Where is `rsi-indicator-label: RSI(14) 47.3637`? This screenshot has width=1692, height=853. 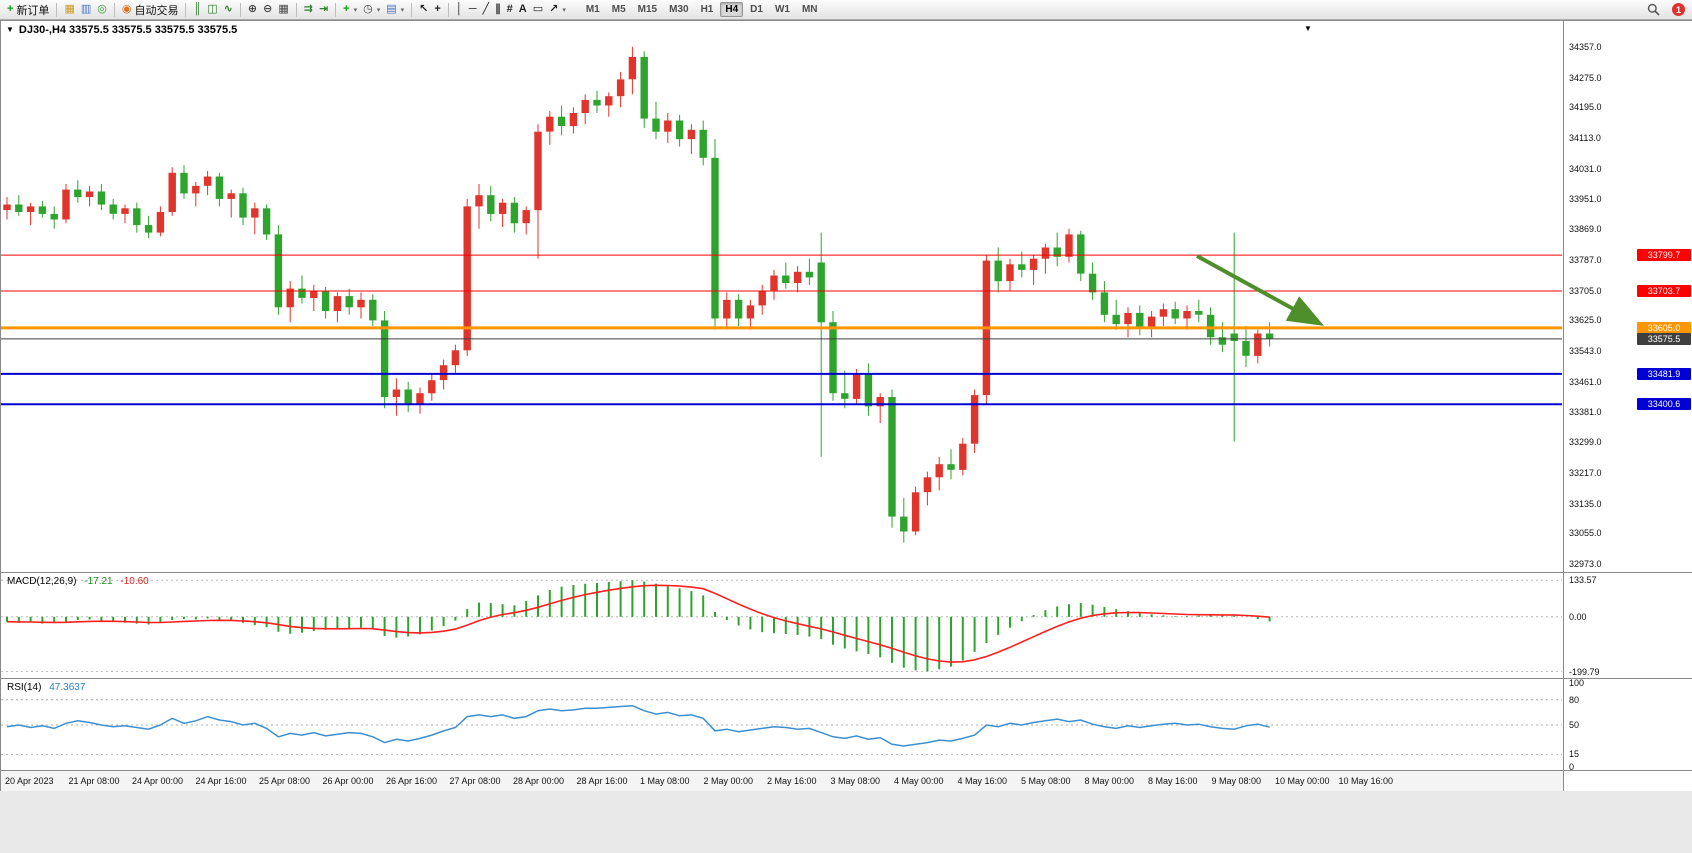 rsi-indicator-label: RSI(14) 47.3637 is located at coordinates (48, 687).